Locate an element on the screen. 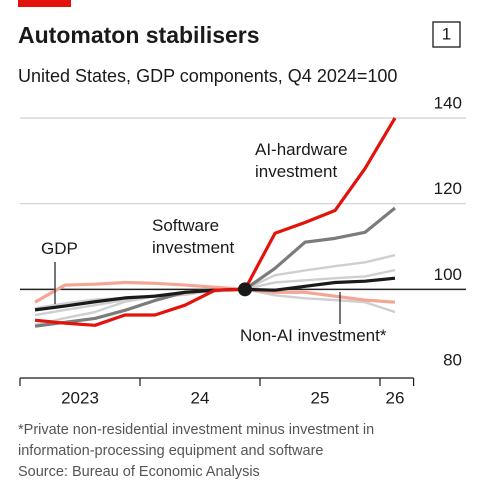 The width and height of the screenshot is (480, 495). series-label: Software investment is located at coordinates (193, 236).